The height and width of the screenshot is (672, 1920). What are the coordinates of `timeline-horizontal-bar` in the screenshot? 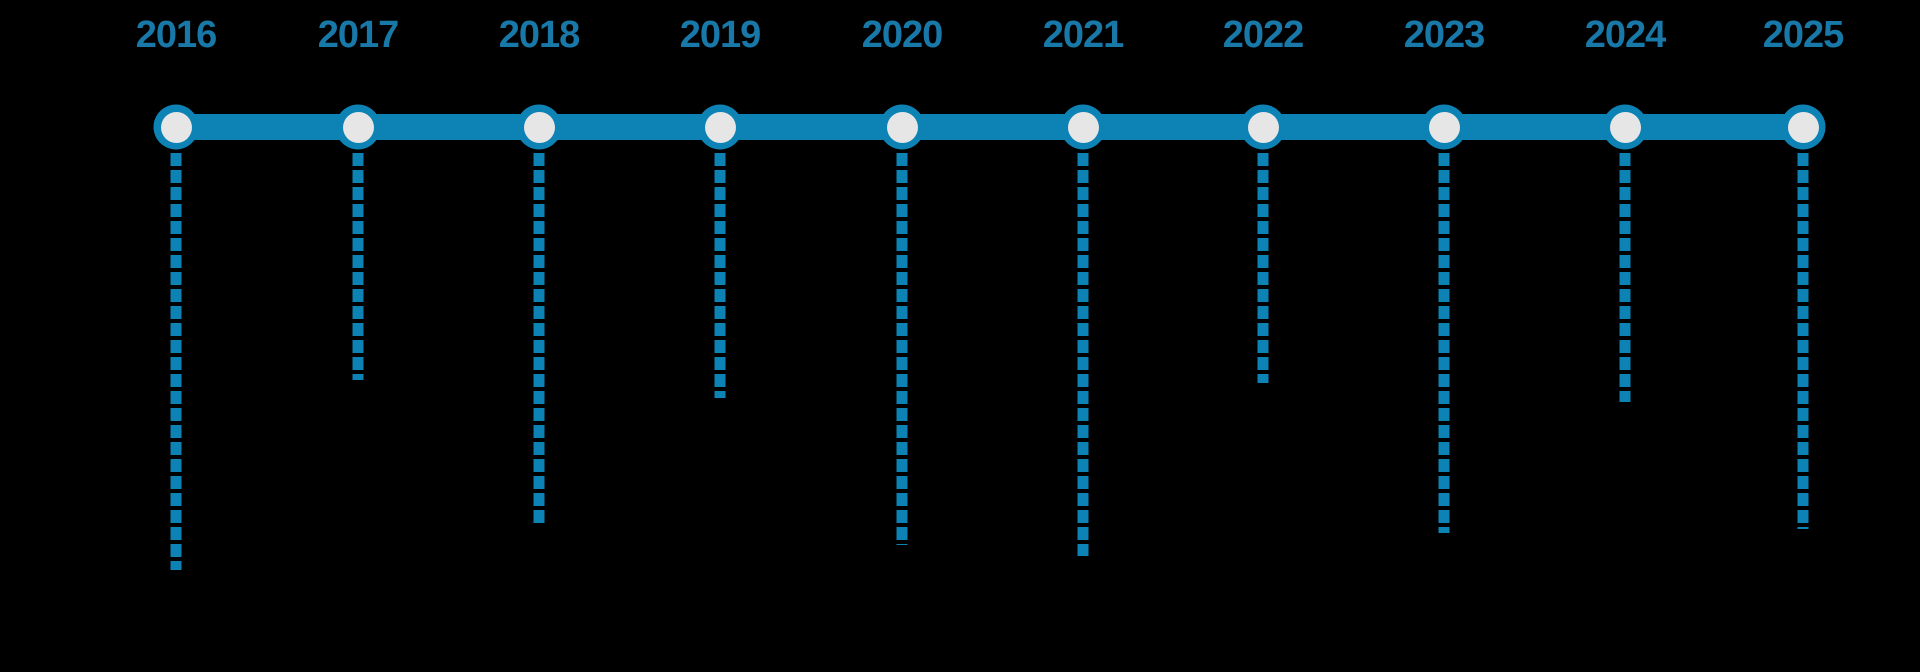 It's located at (989, 127).